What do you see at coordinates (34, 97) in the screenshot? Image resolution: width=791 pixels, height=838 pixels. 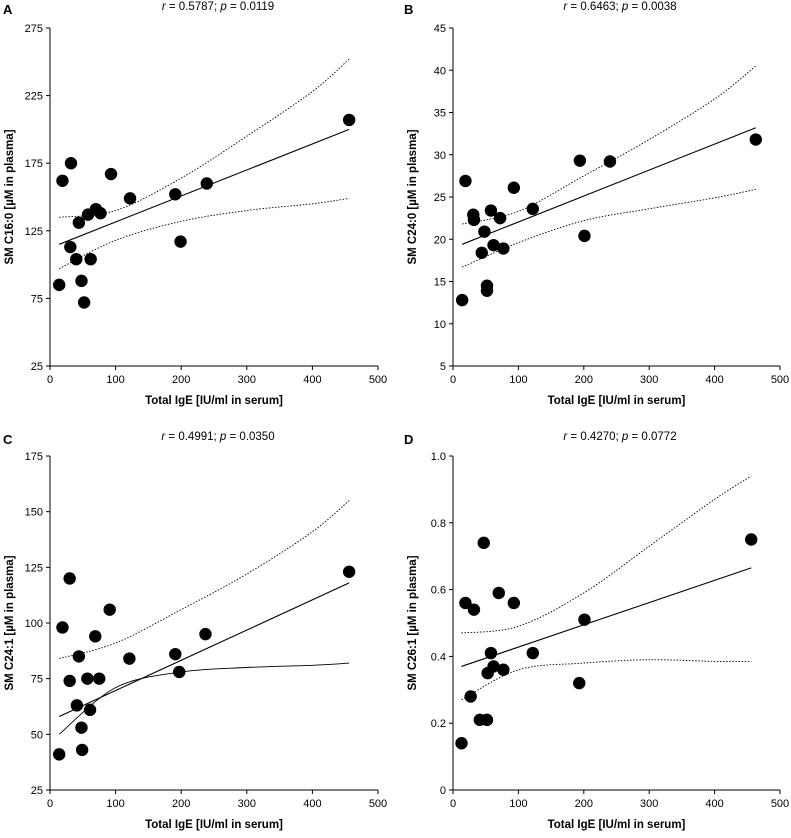 I see `panel-a-y-tick-label: 225` at bounding box center [34, 97].